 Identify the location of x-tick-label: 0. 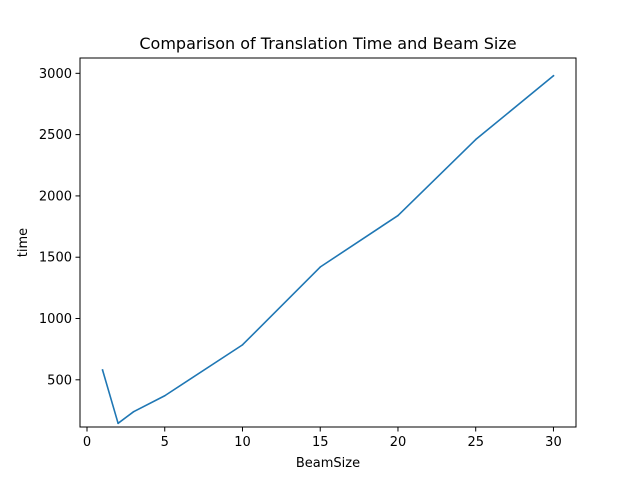
(87, 442).